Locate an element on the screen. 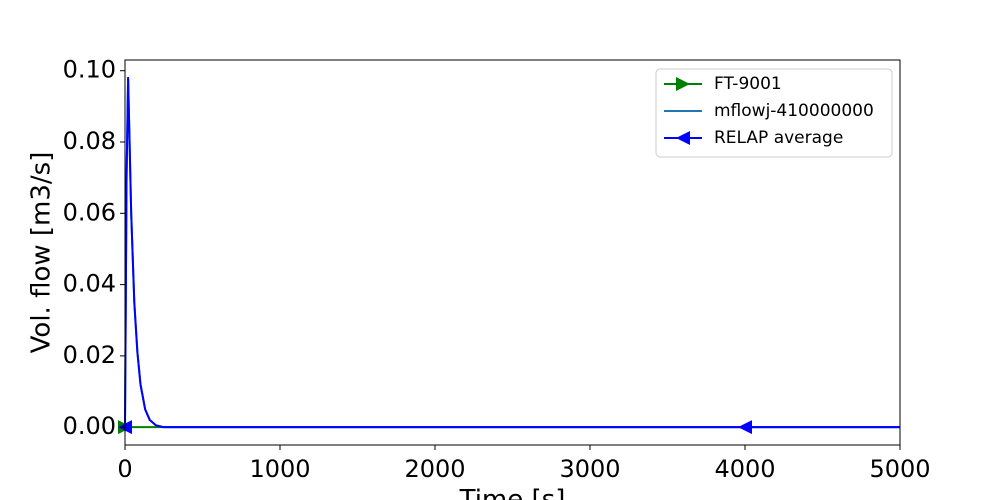  legend-box is located at coordinates (774, 113).